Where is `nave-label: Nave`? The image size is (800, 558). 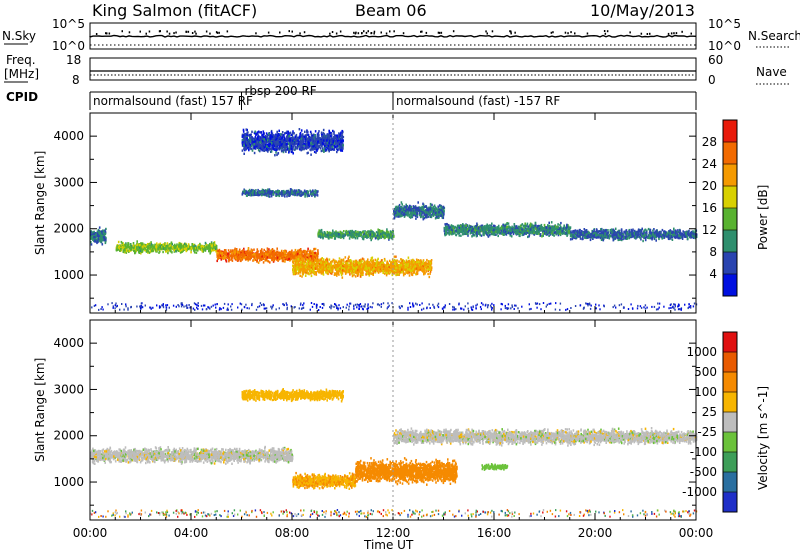
nave-label: Nave is located at coordinates (771, 72).